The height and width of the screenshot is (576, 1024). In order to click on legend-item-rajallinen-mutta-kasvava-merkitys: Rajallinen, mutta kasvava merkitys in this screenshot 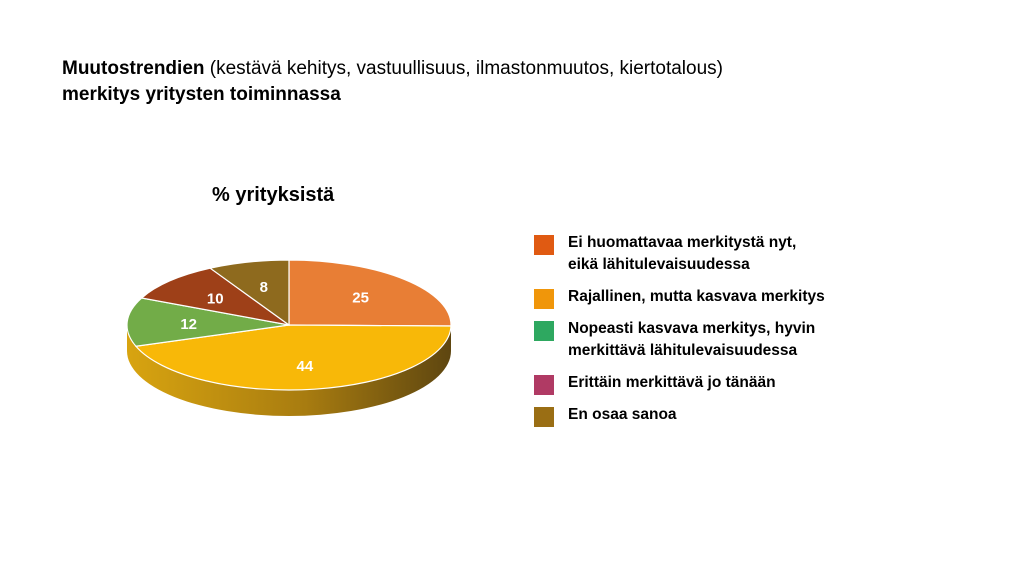, I will do `click(744, 297)`.